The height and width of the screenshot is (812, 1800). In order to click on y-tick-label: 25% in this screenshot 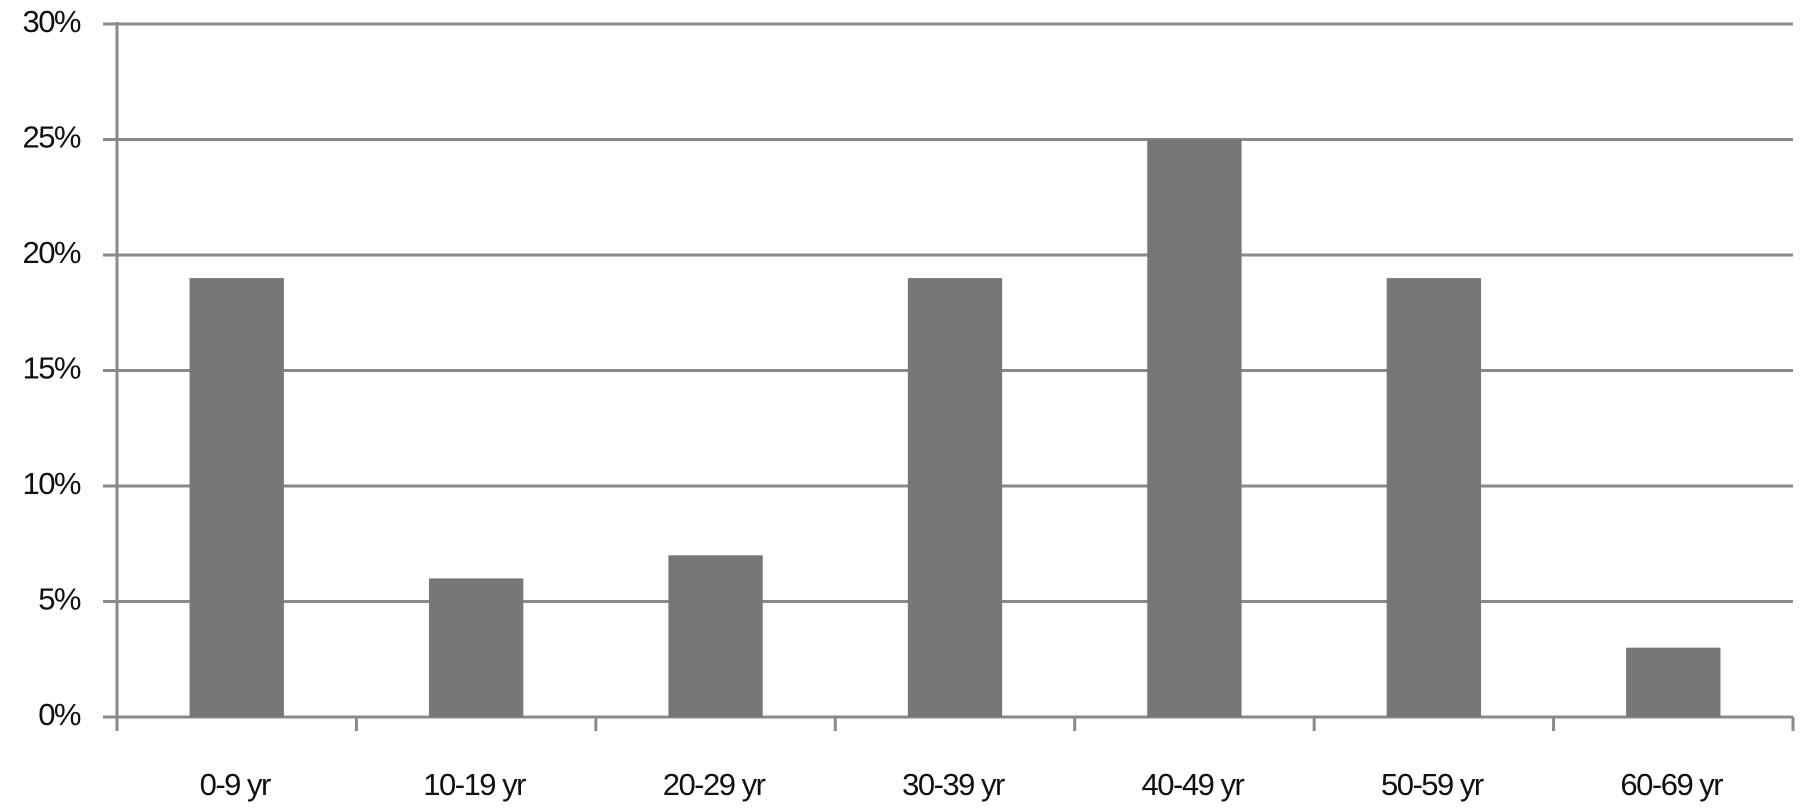, I will do `click(51, 137)`.